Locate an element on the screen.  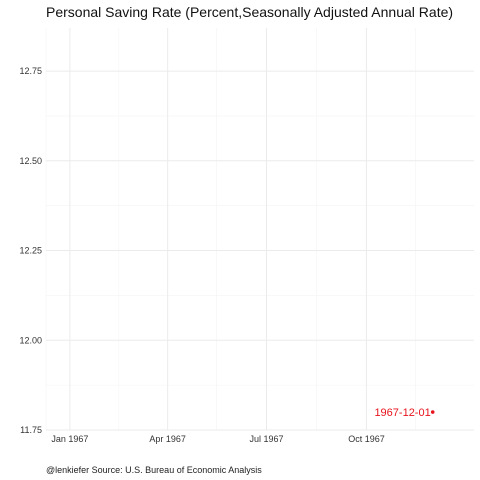
point-annotation: 1967-12-01 is located at coordinates (402, 413).